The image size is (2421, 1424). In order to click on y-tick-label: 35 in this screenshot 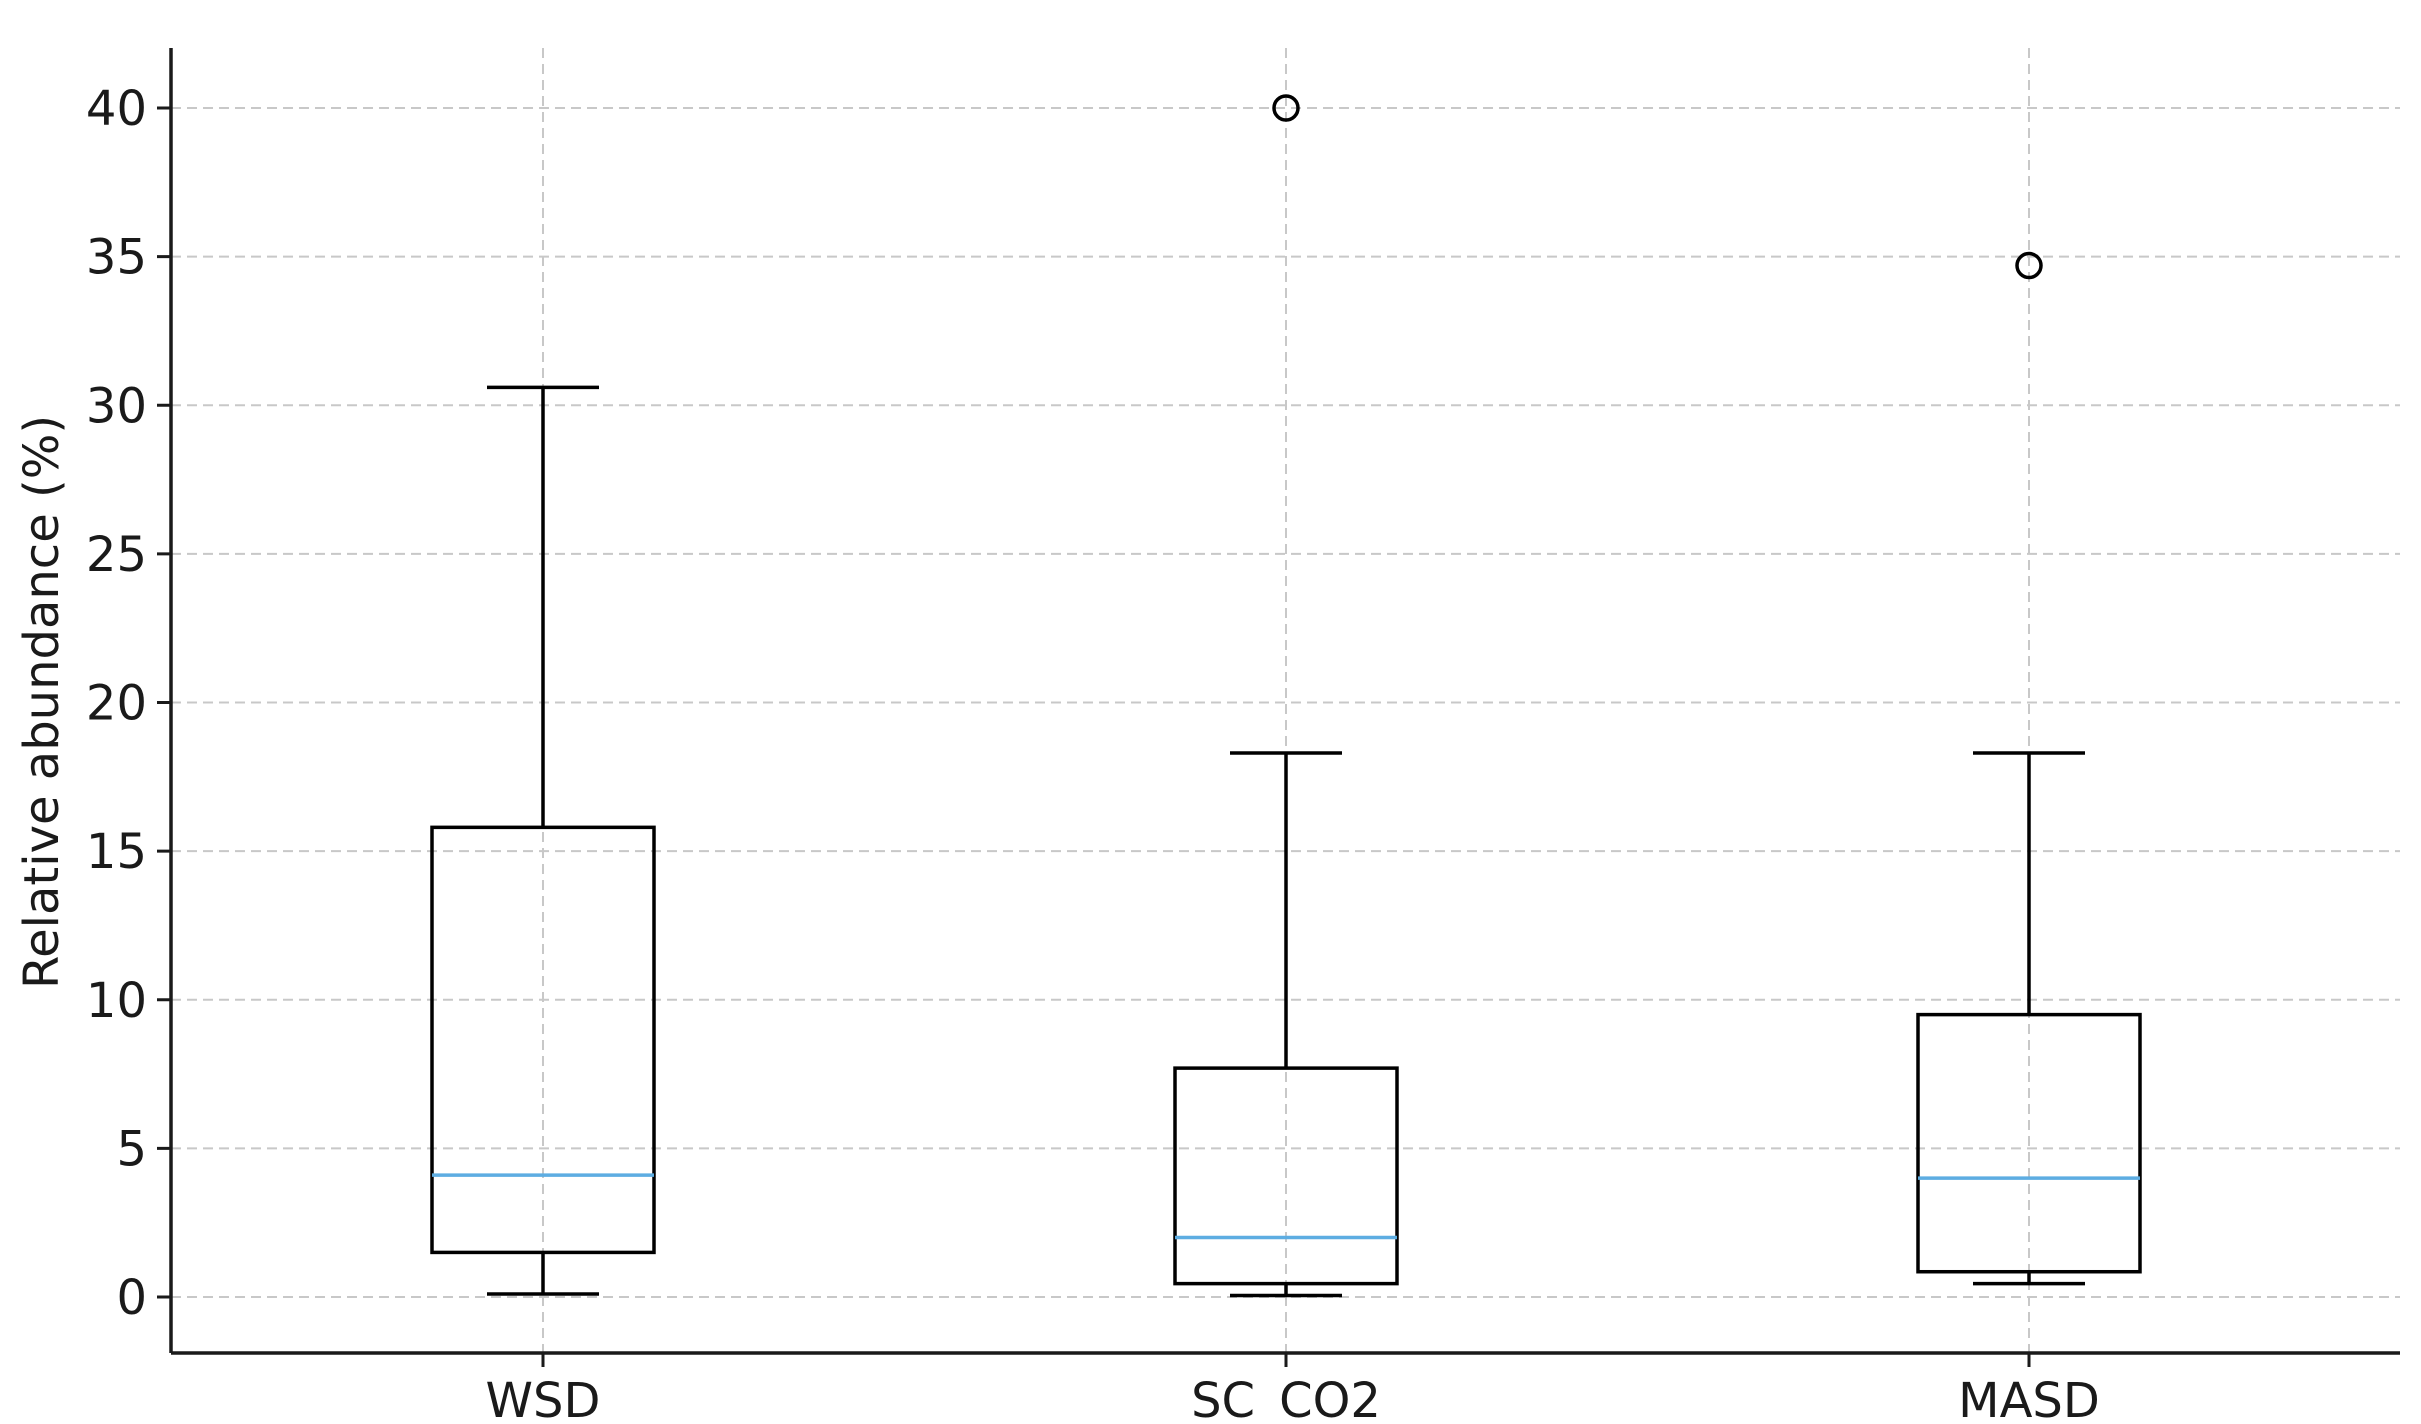, I will do `click(116, 258)`.